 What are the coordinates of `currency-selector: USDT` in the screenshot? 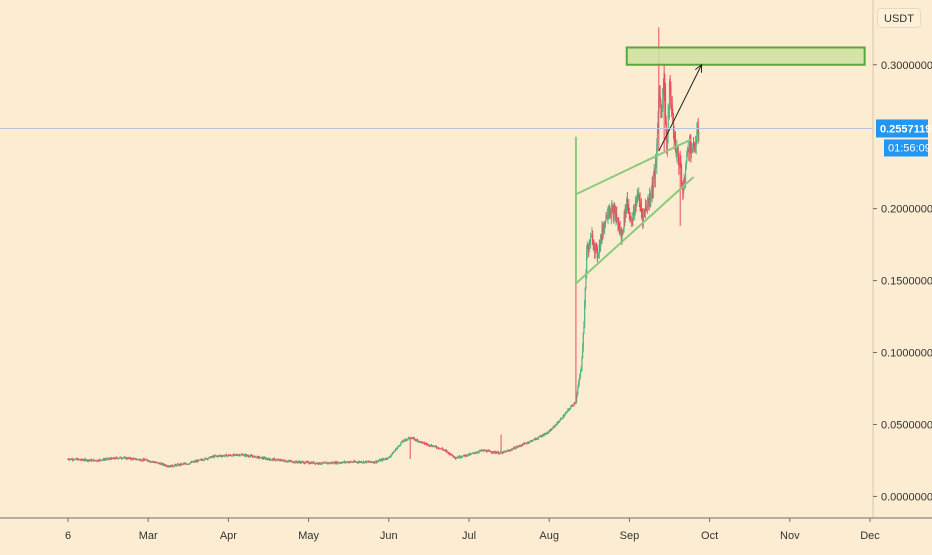 It's located at (899, 18).